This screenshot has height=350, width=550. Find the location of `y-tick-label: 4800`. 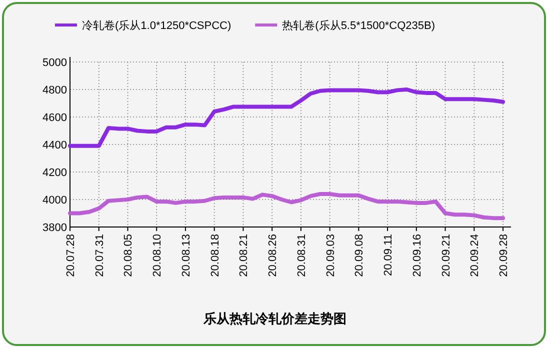

y-tick-label: 4800 is located at coordinates (54, 90).